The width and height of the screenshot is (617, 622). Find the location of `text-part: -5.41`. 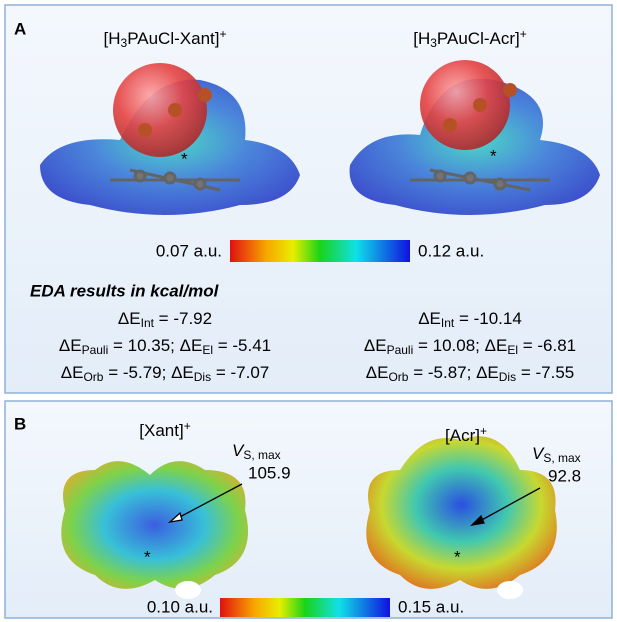

text-part: -5.41 is located at coordinates (251, 345).